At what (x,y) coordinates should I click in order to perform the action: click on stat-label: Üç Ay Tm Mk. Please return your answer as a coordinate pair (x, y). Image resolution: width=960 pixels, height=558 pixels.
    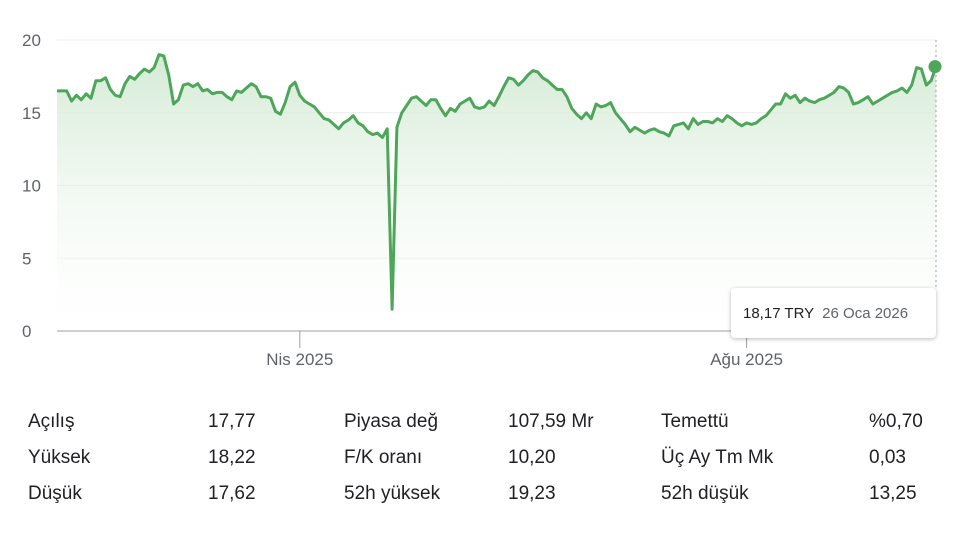
    Looking at the image, I should click on (717, 457).